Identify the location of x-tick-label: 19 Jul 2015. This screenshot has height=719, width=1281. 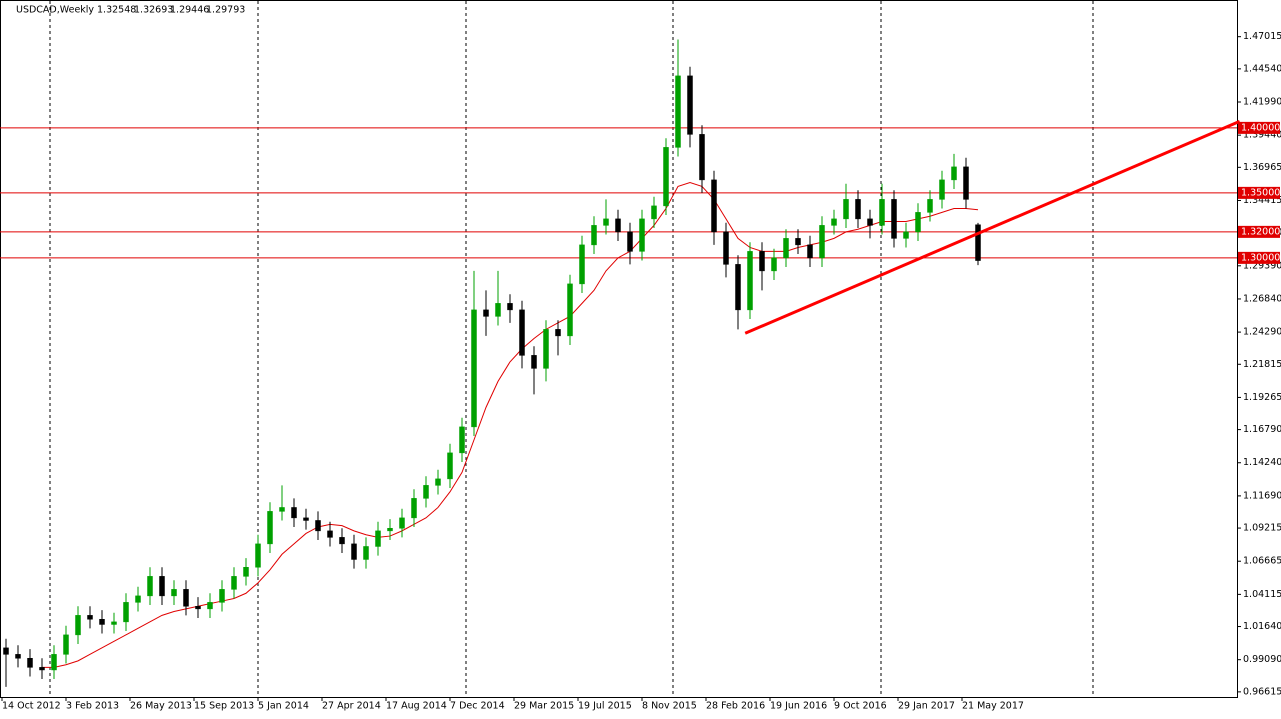
(605, 706).